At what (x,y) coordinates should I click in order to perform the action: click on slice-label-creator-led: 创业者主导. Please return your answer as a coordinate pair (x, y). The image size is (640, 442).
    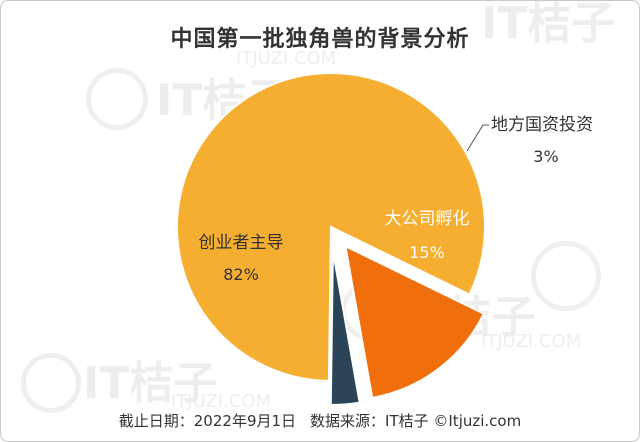
    Looking at the image, I should click on (241, 243).